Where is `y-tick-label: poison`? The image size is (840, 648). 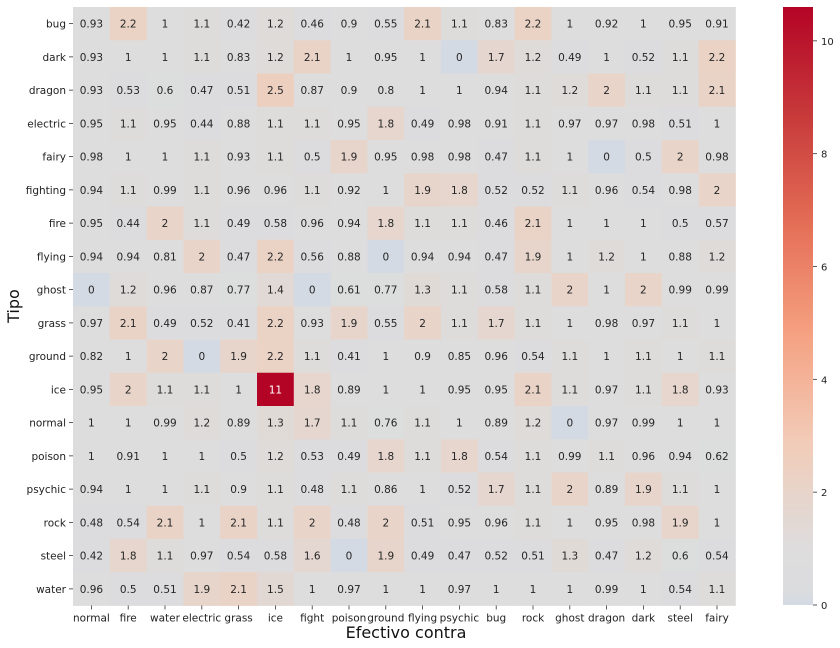 y-tick-label: poison is located at coordinates (48, 457).